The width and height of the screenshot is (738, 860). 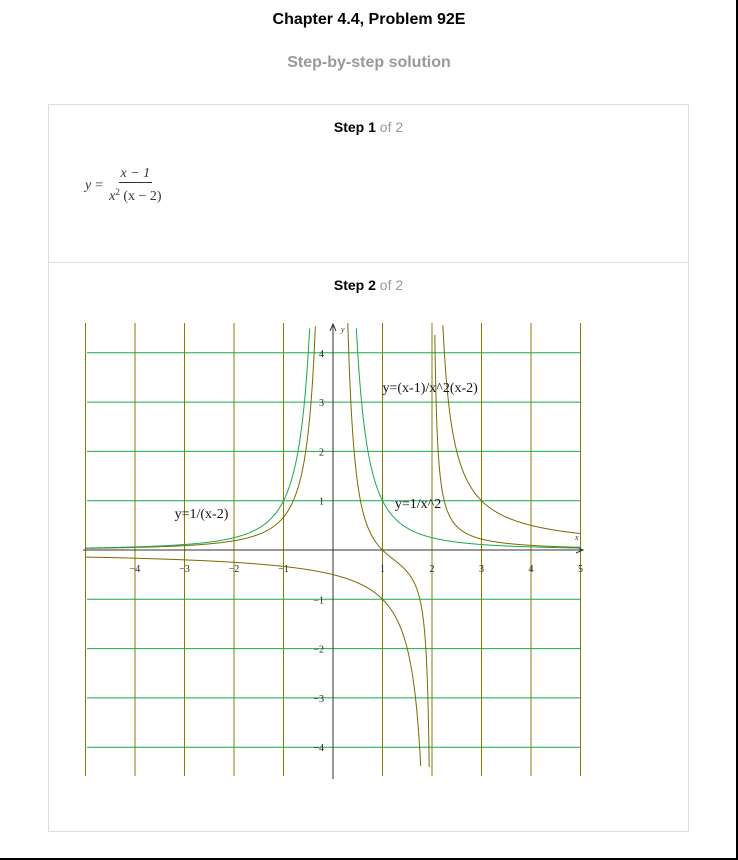 I want to click on step-1-heading: Step 1 of 2, so click(x=368, y=127).